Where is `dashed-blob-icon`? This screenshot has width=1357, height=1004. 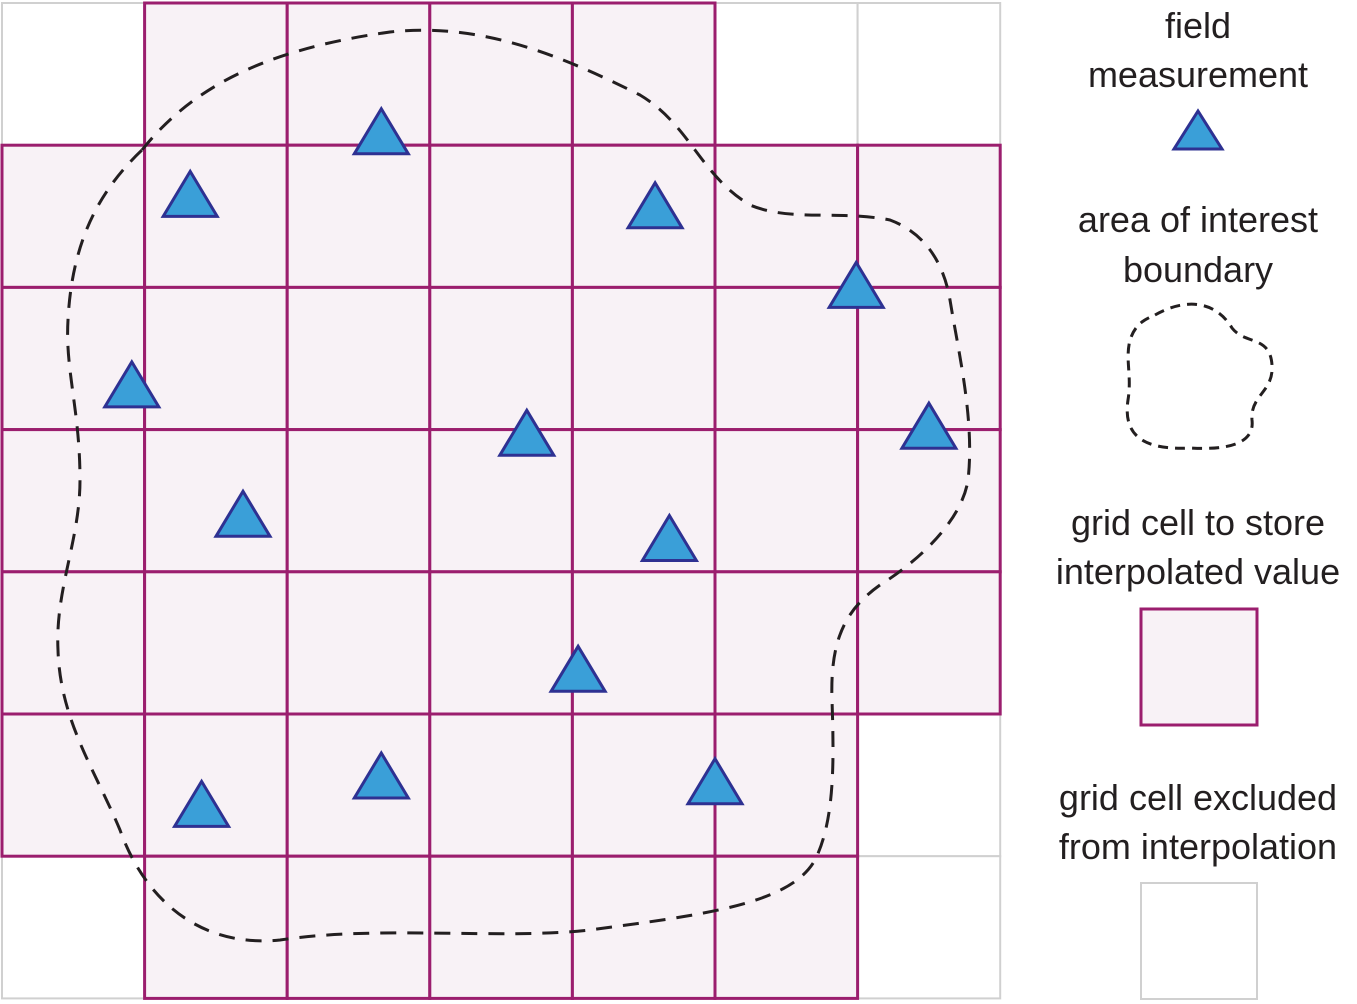
dashed-blob-icon is located at coordinates (1199, 376).